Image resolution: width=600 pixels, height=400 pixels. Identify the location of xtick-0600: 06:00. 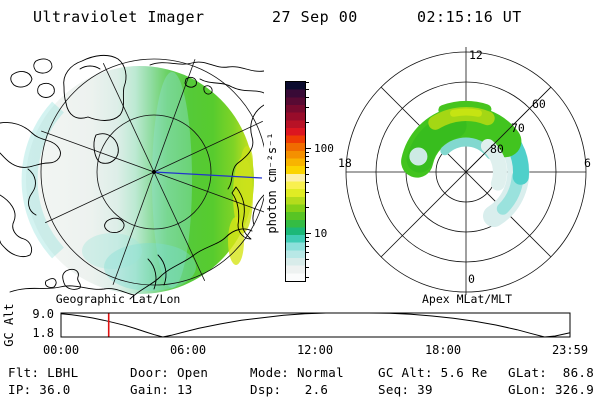
(188, 350).